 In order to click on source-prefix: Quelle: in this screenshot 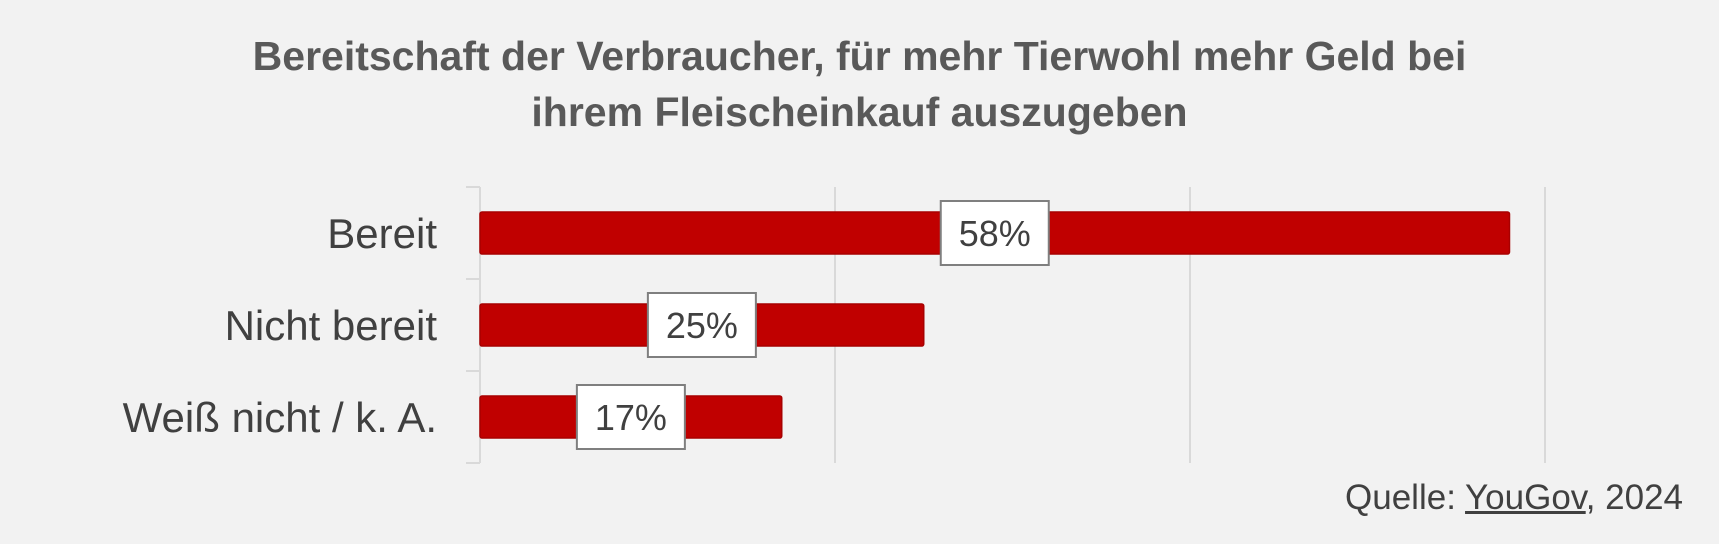, I will do `click(1405, 497)`.